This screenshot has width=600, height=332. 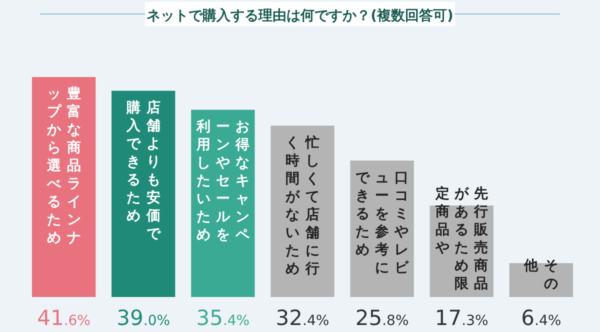 What do you see at coordinates (223, 318) in the screenshot?
I see `data-label: 35.4%` at bounding box center [223, 318].